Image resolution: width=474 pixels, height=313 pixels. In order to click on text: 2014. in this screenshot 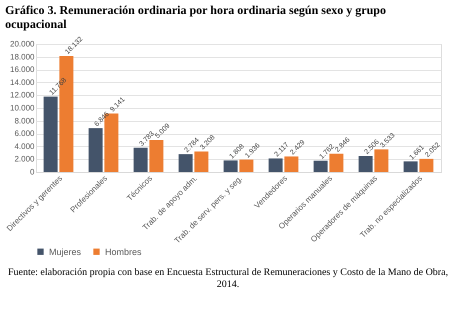, I will do `click(228, 284)`.